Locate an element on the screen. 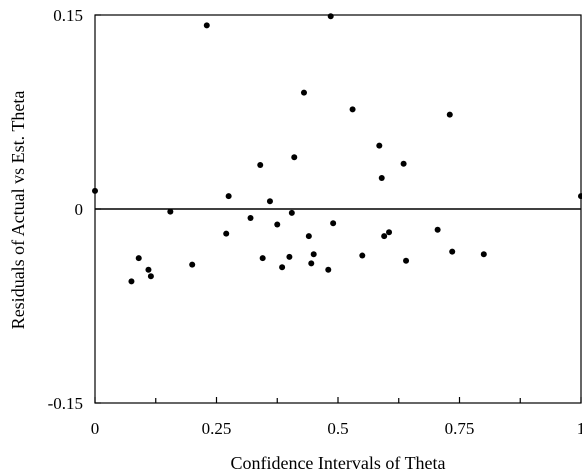 The height and width of the screenshot is (473, 582). y-tick-label: -0.15 is located at coordinates (65, 403).